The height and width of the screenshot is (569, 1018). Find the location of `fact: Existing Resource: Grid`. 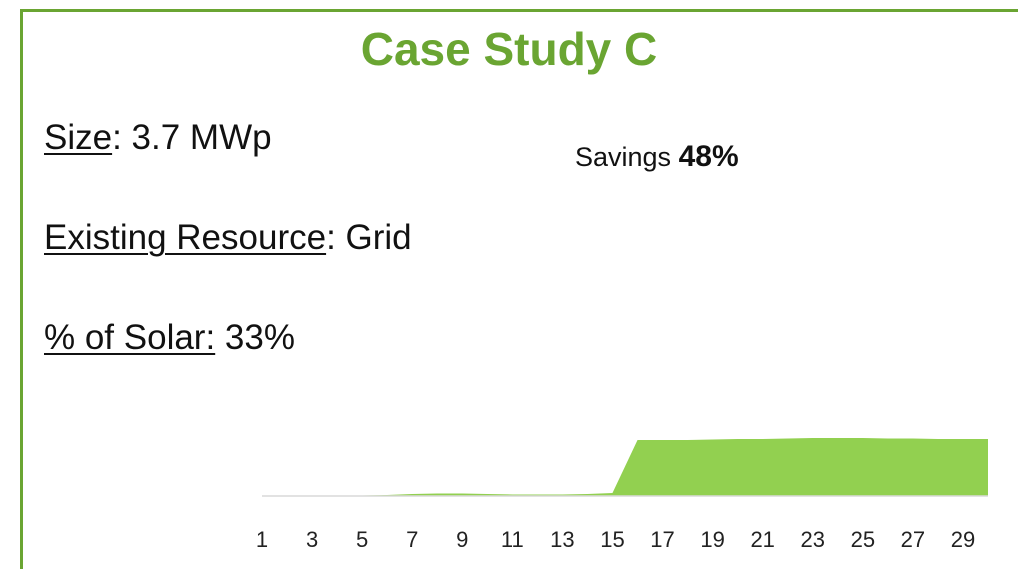

fact: Existing Resource: Grid is located at coordinates (228, 238).